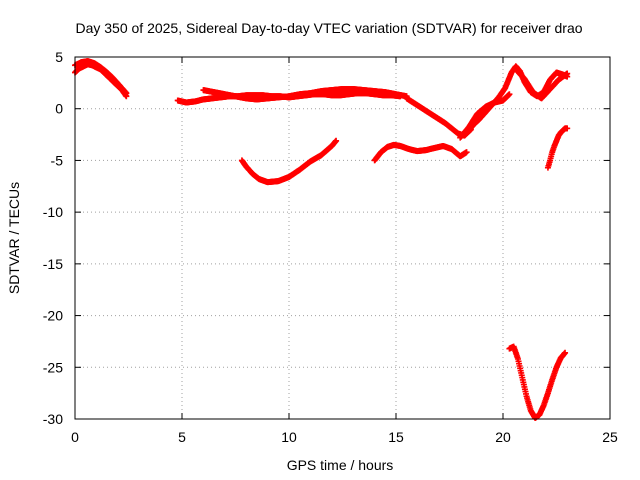  I want to click on y-tick-label: -20, so click(53, 316).